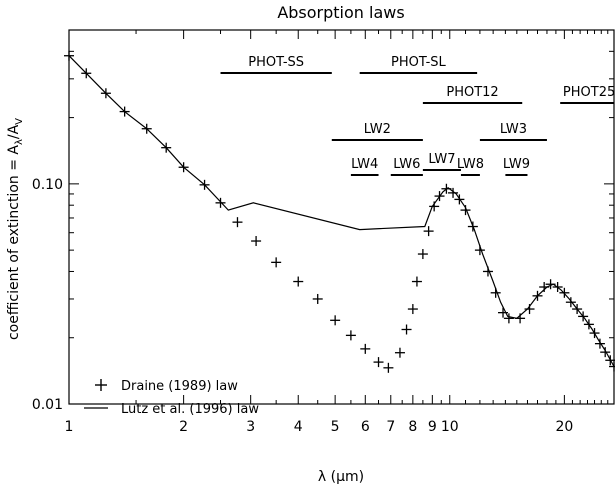  Describe the element at coordinates (406, 164) in the screenshot. I see `band-label: LW6` at that location.